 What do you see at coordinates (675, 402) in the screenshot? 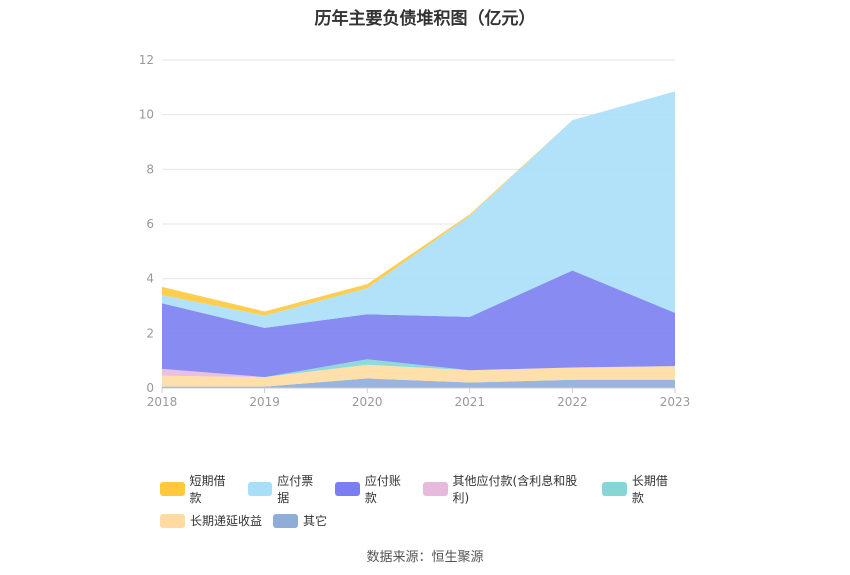
I see `x-tick-label: 2023` at bounding box center [675, 402].